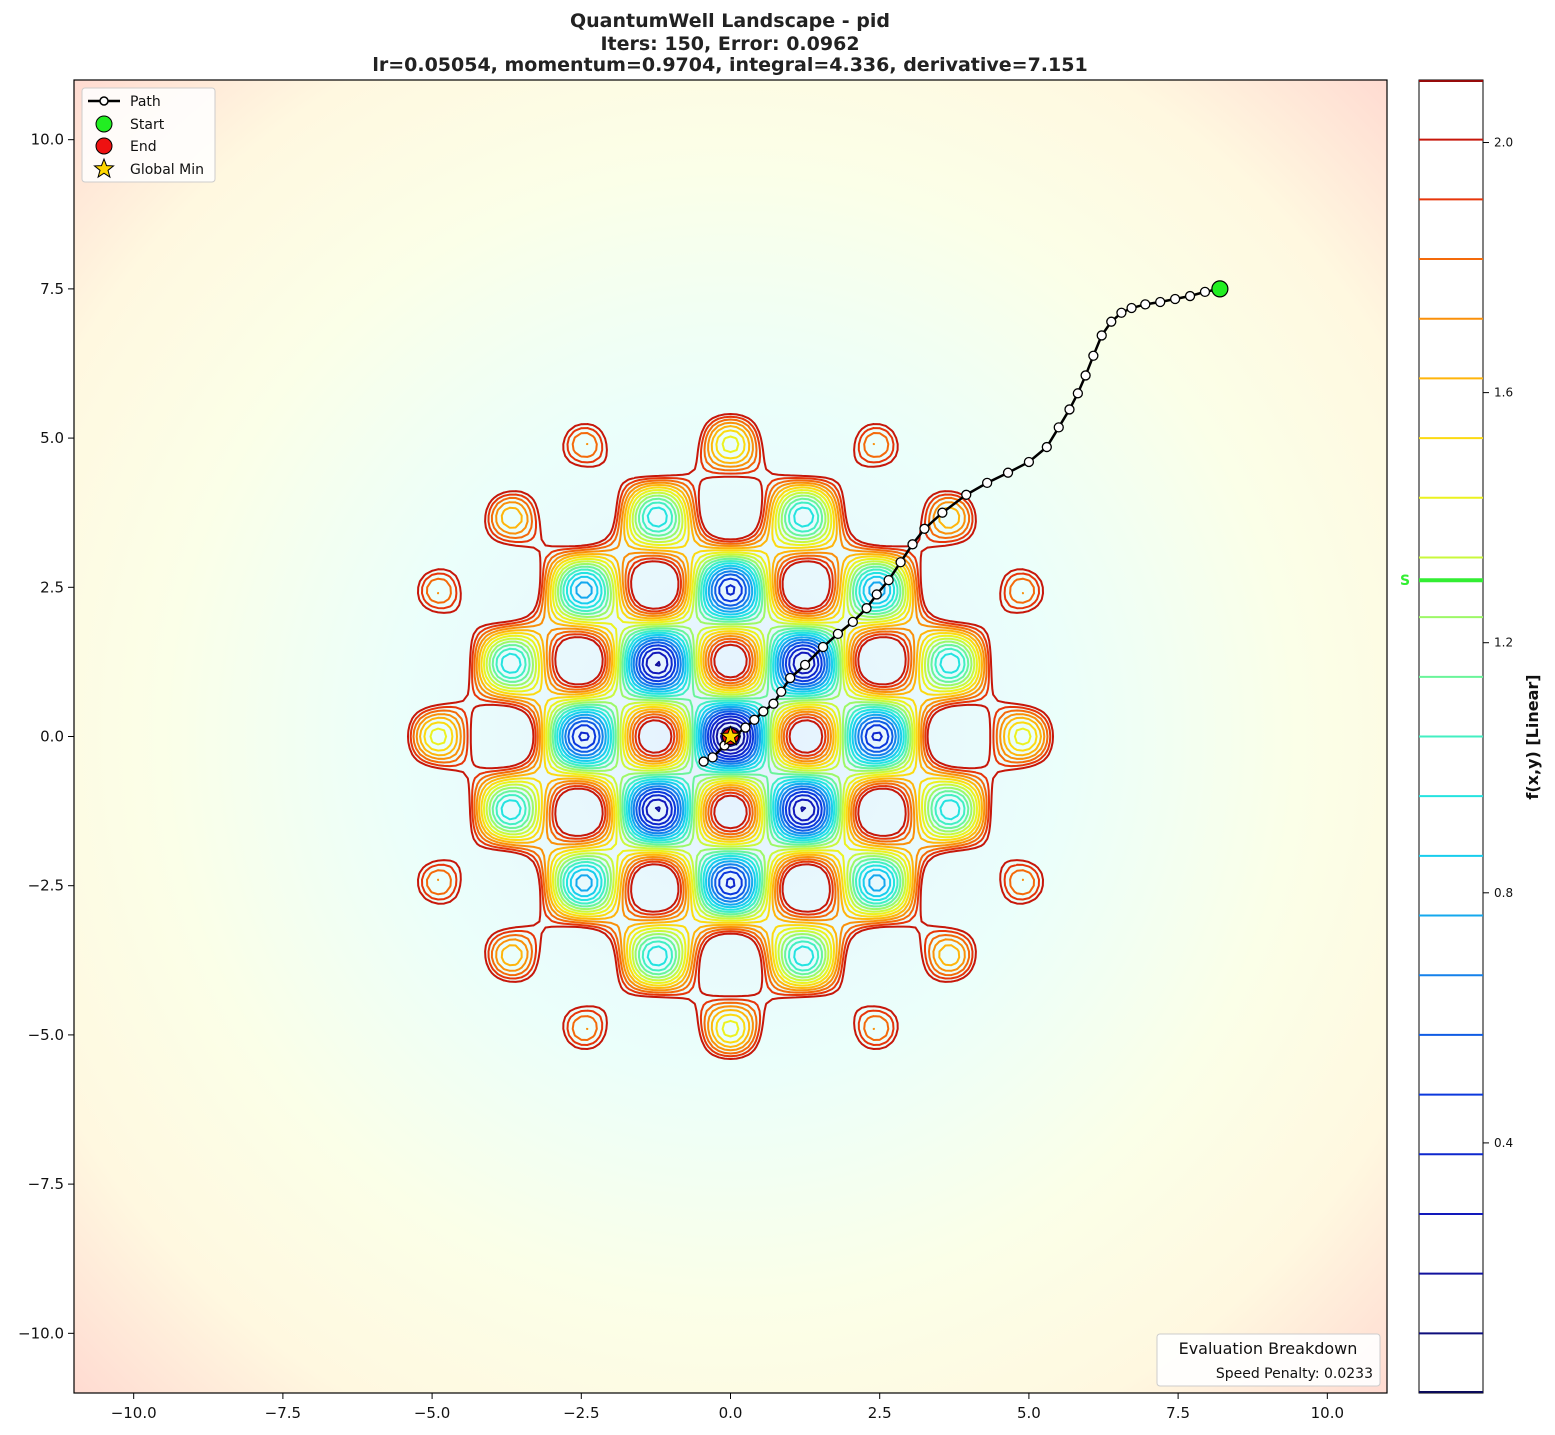 This screenshot has width=1555, height=1435. What do you see at coordinates (143, 147) in the screenshot?
I see `legend-end-label: End` at bounding box center [143, 147].